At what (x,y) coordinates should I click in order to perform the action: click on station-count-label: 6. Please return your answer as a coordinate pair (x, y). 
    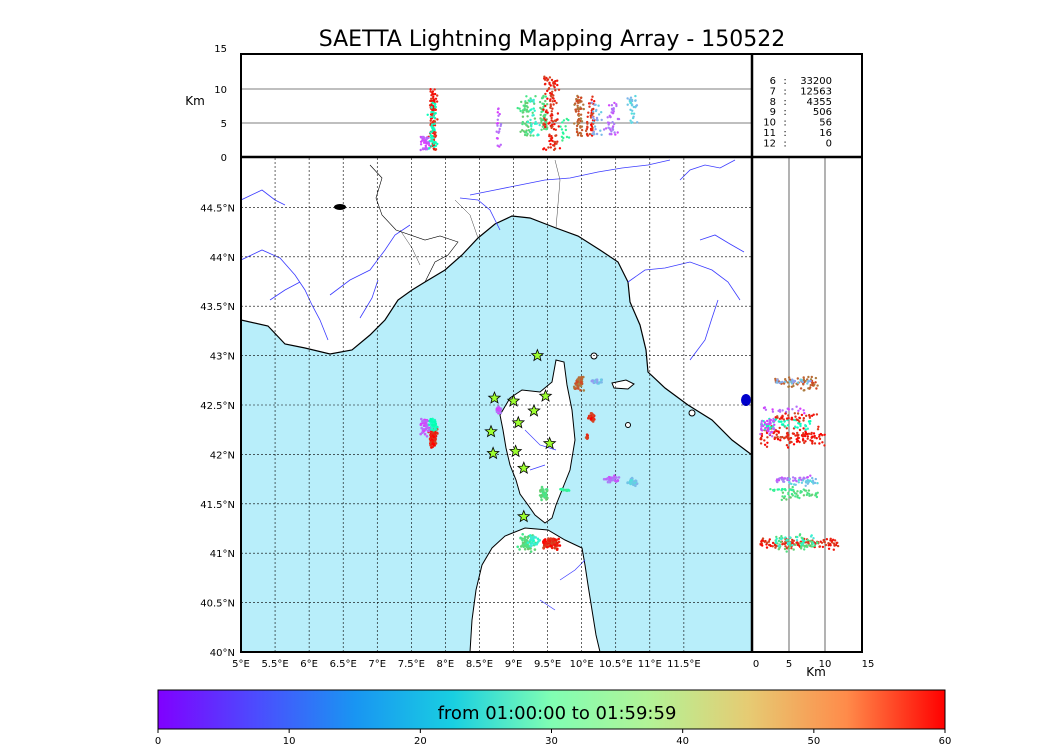
    Looking at the image, I should click on (773, 81).